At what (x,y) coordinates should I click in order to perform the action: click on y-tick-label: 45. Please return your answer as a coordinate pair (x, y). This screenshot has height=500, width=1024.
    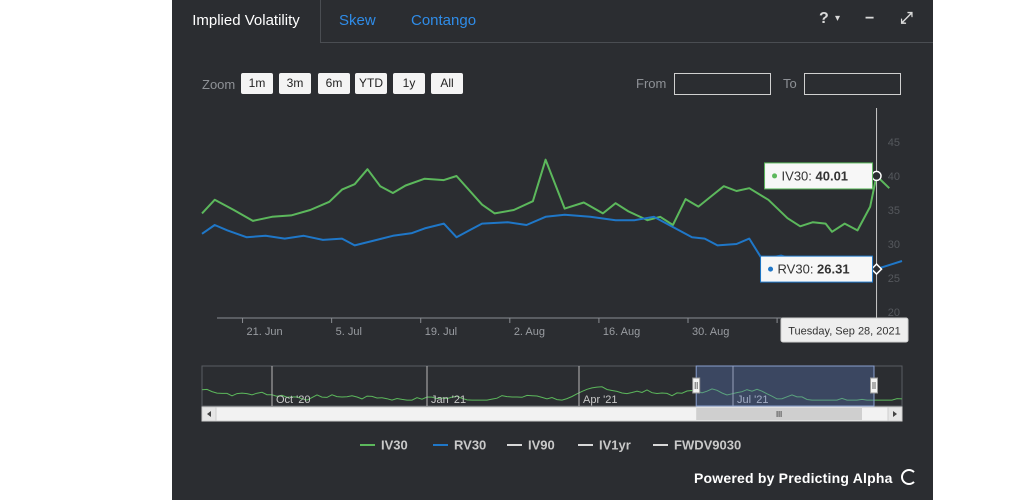
    Looking at the image, I should click on (894, 143).